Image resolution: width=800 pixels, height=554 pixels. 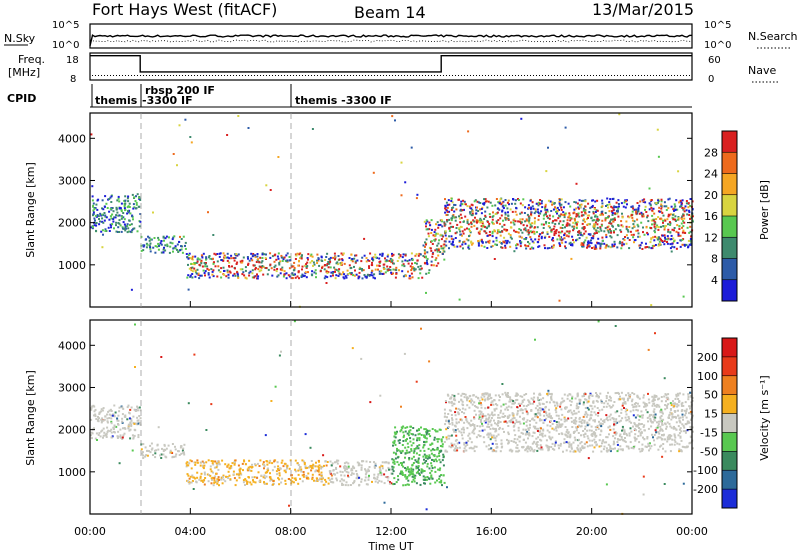 I want to click on colorbar-swatch, so click(x=729, y=248).